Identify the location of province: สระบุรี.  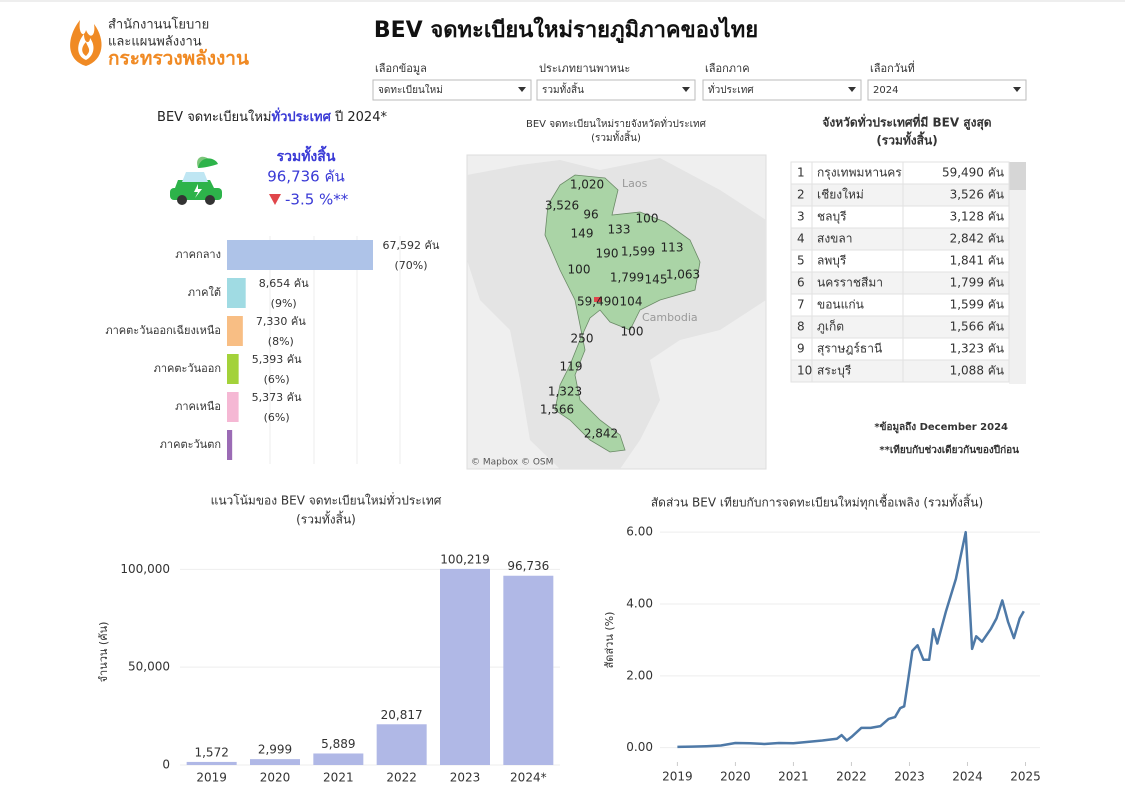
(834, 371).